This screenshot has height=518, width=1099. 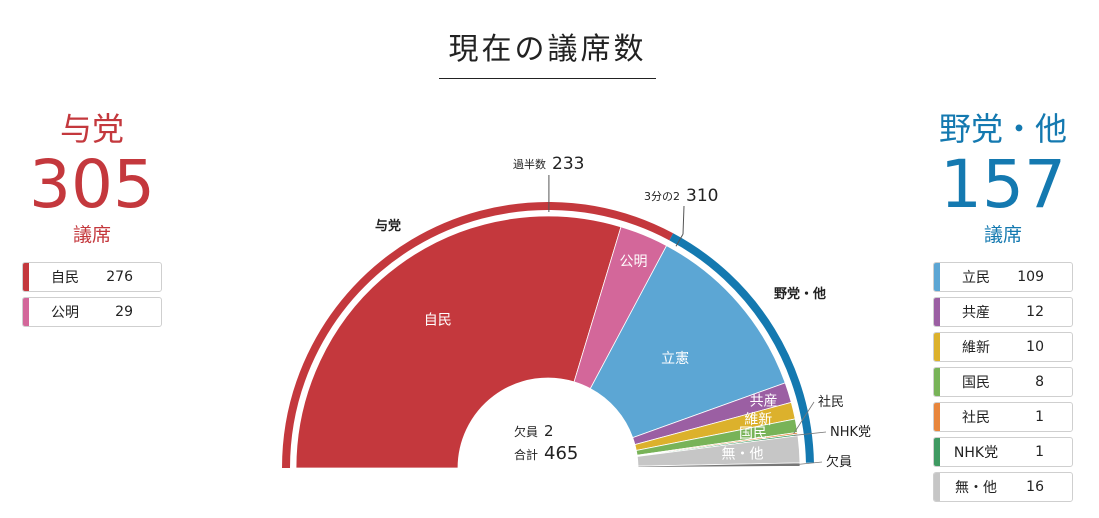 I want to click on legend-value: 276, so click(x=119, y=277).